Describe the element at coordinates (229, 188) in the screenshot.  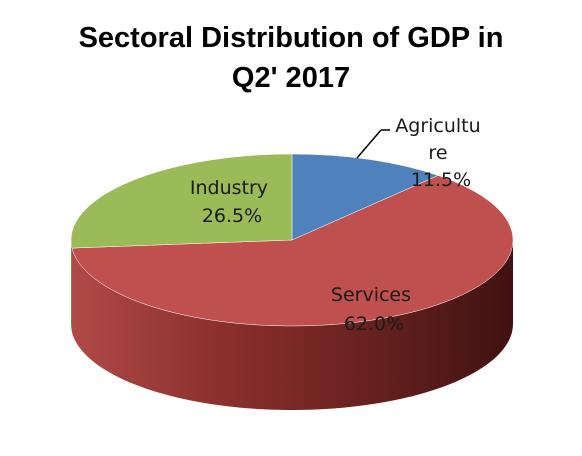
I see `industry-label-line-1: Industry` at that location.